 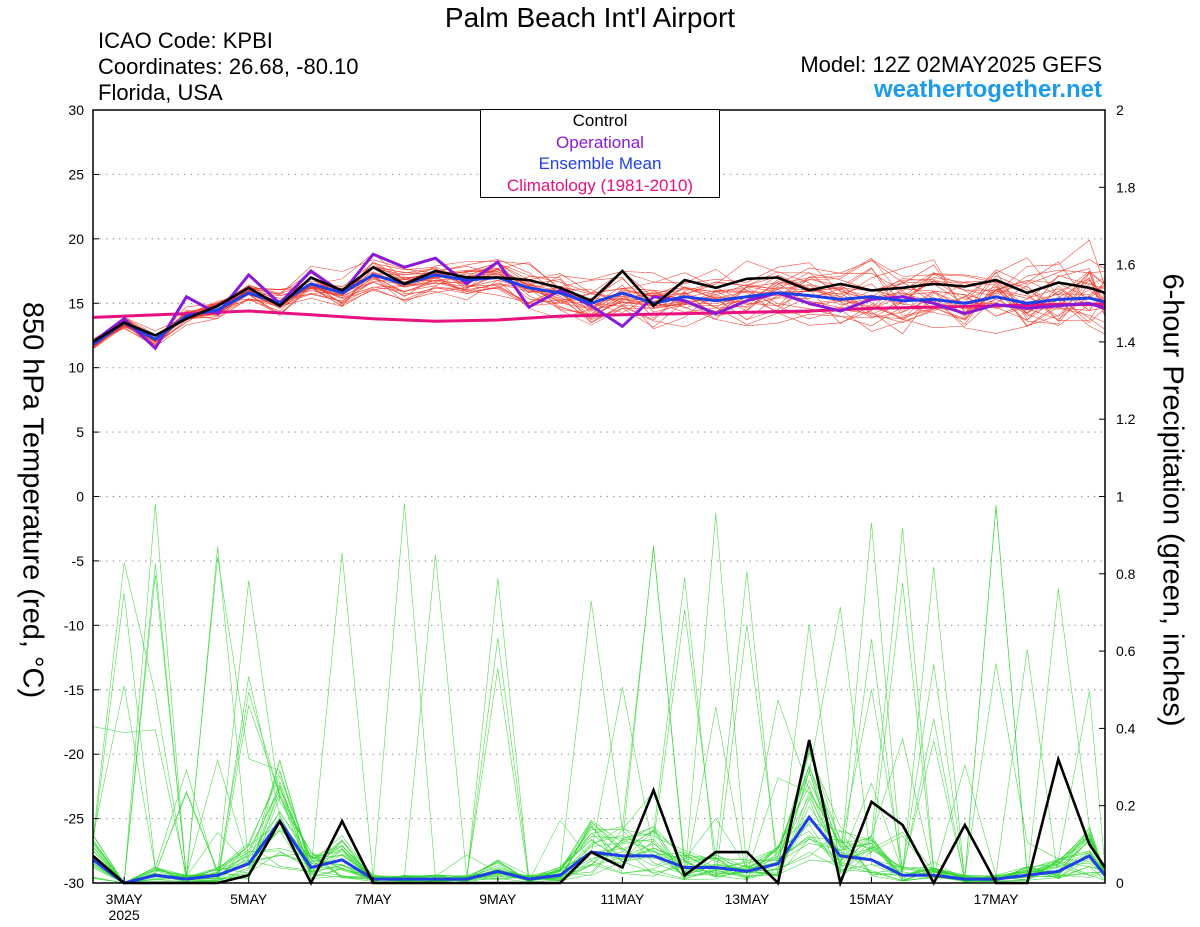 I want to click on y-left-tick-label: 10, so click(x=76, y=368).